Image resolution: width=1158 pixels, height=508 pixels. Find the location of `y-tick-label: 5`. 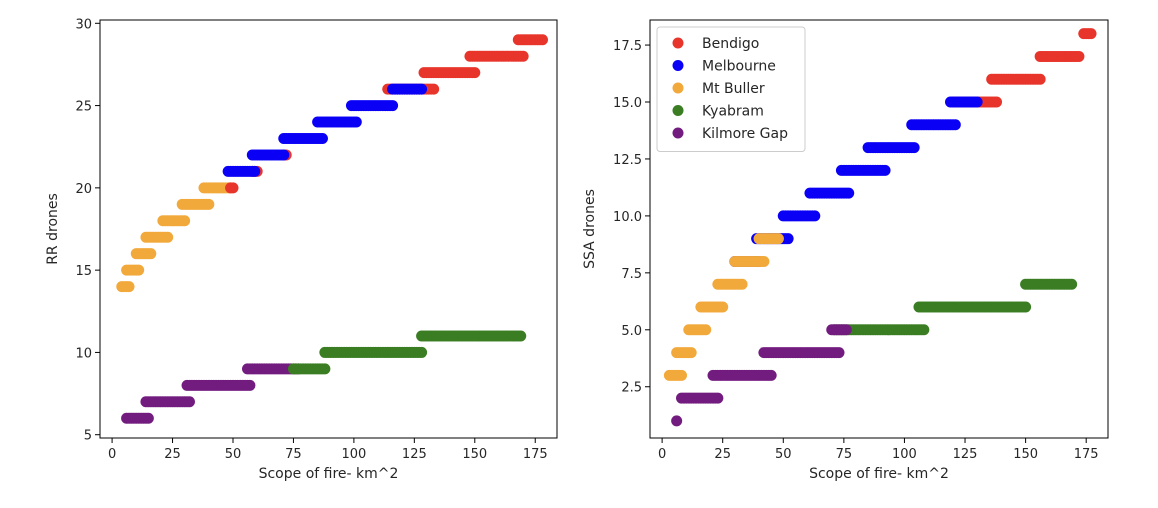

y-tick-label: 5 is located at coordinates (88, 436).